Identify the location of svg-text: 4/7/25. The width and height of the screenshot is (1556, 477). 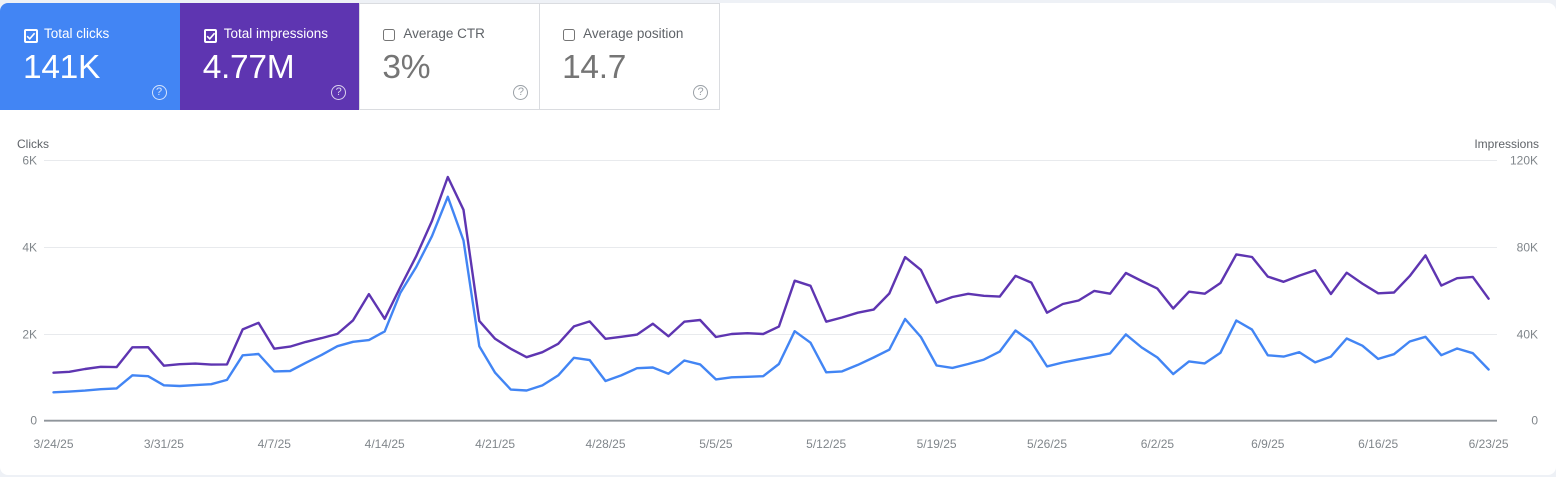
(275, 444).